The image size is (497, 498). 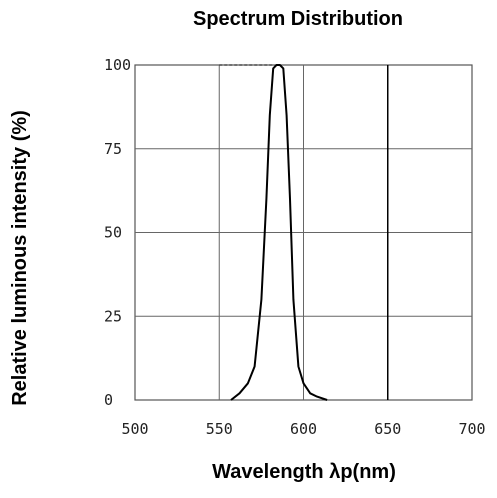 I want to click on x-tick-label: 600, so click(x=303, y=429).